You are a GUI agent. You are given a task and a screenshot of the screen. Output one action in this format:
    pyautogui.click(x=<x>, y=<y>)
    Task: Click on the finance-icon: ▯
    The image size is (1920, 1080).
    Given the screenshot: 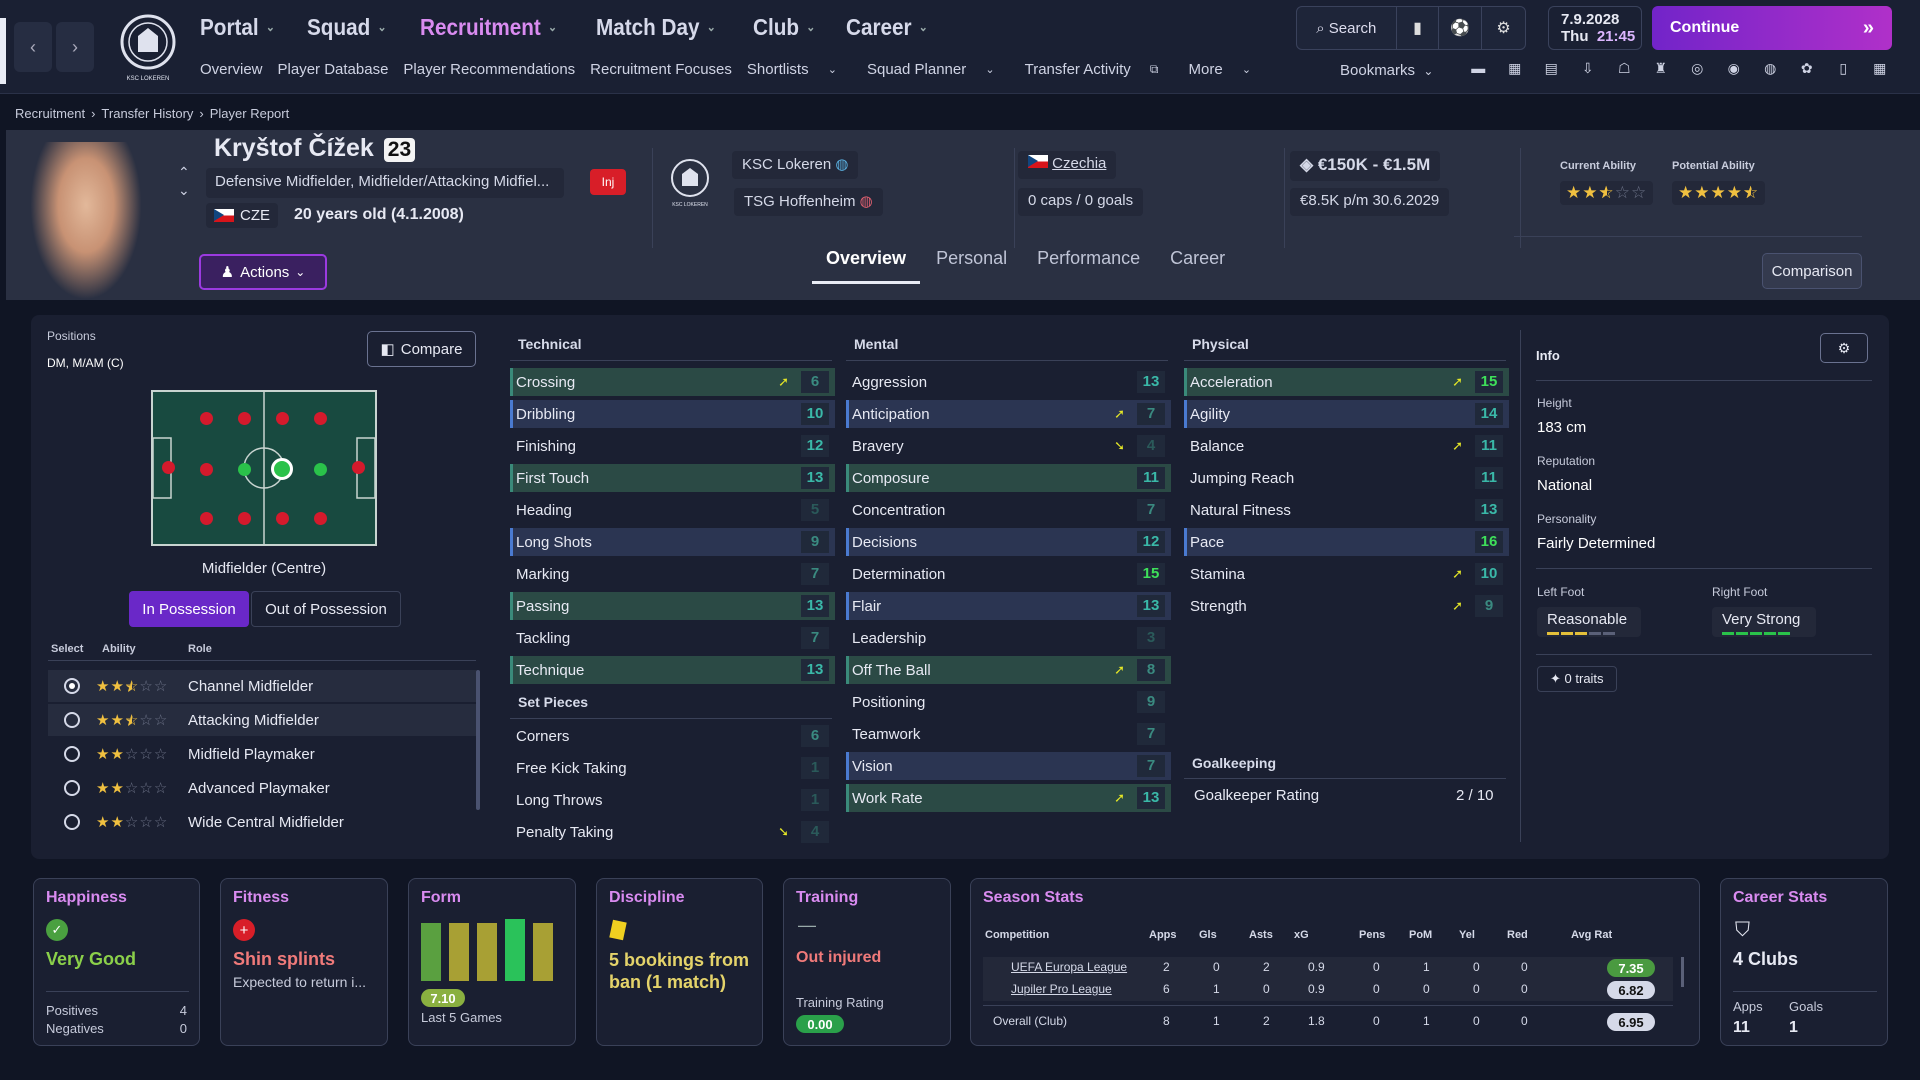 What is the action you would take?
    pyautogui.click(x=1843, y=68)
    